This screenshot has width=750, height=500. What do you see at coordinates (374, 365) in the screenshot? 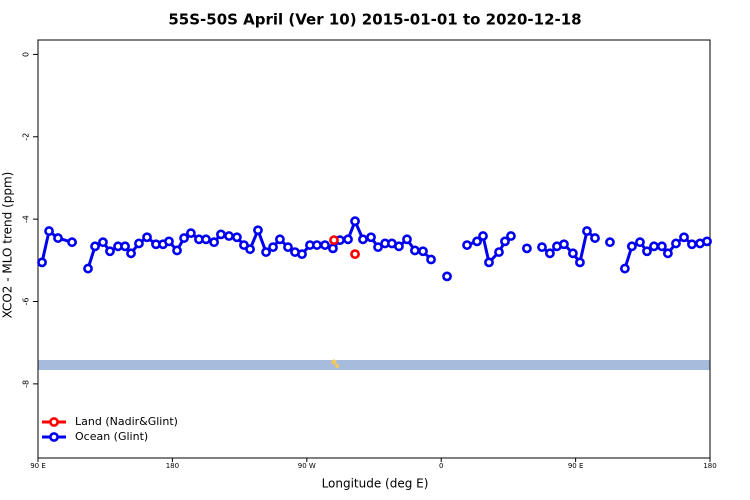
I see `sea-ice-band` at bounding box center [374, 365].